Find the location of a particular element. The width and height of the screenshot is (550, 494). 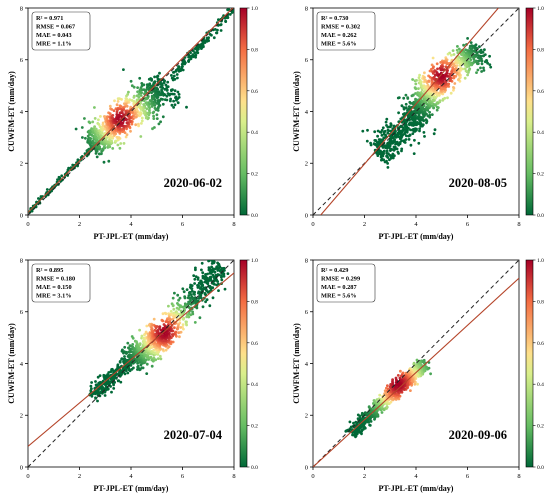

stat-line: MRE = 1.1% is located at coordinates (54, 44).